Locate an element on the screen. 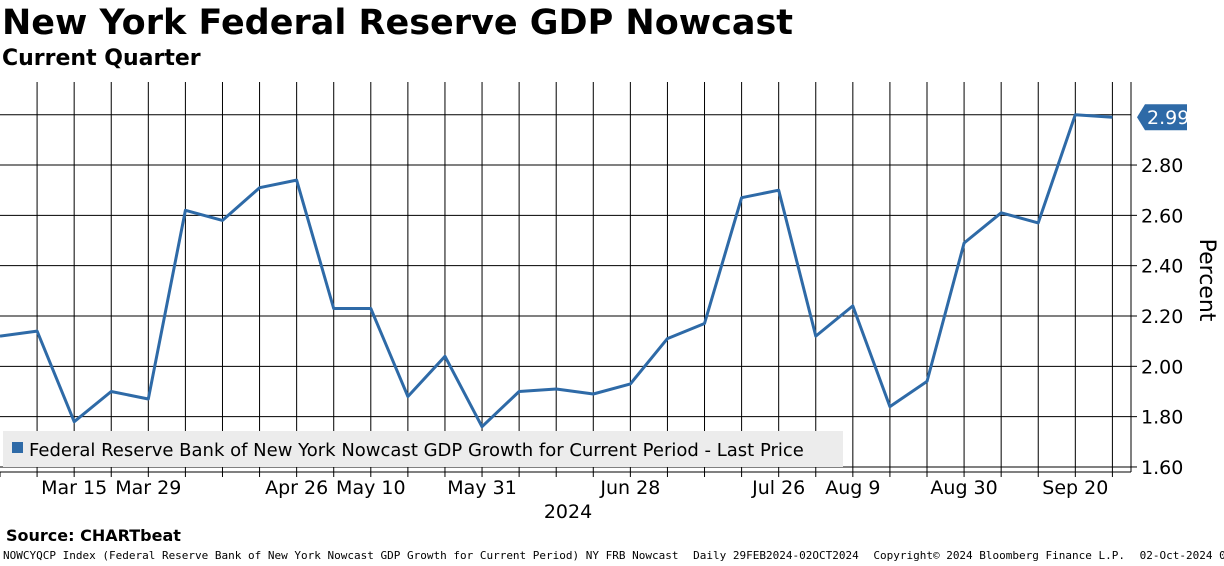  x-tick-label: May 31 is located at coordinates (482, 488).